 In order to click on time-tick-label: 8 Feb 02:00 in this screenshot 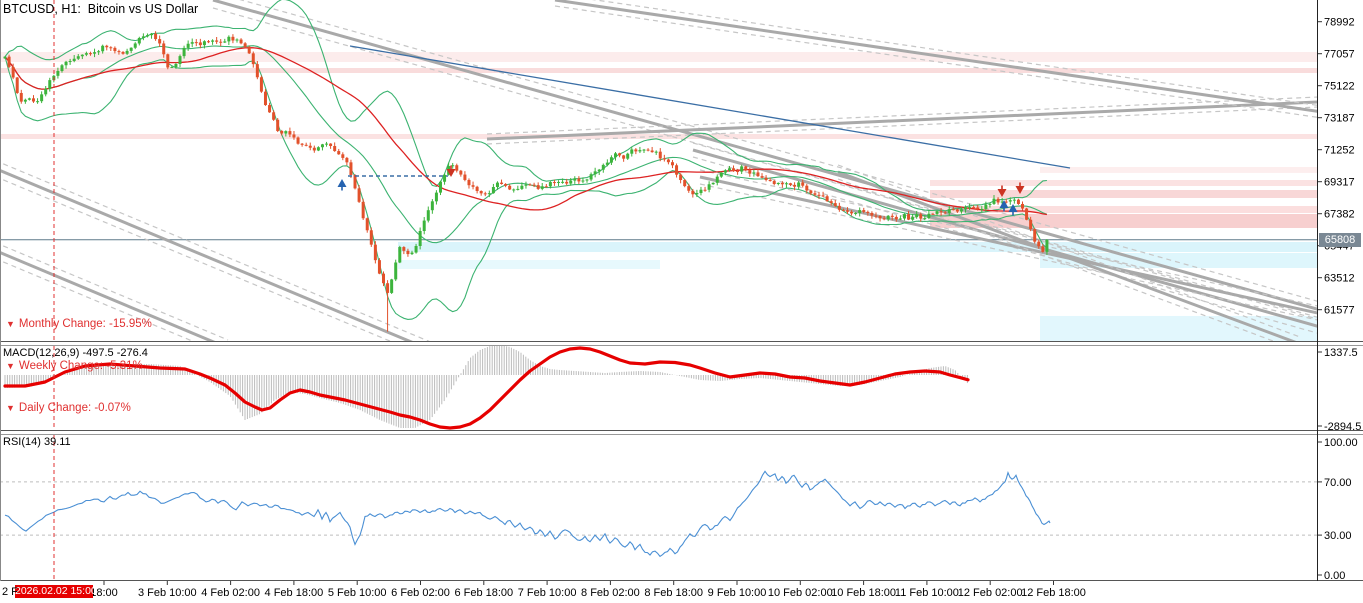, I will do `click(610, 593)`.